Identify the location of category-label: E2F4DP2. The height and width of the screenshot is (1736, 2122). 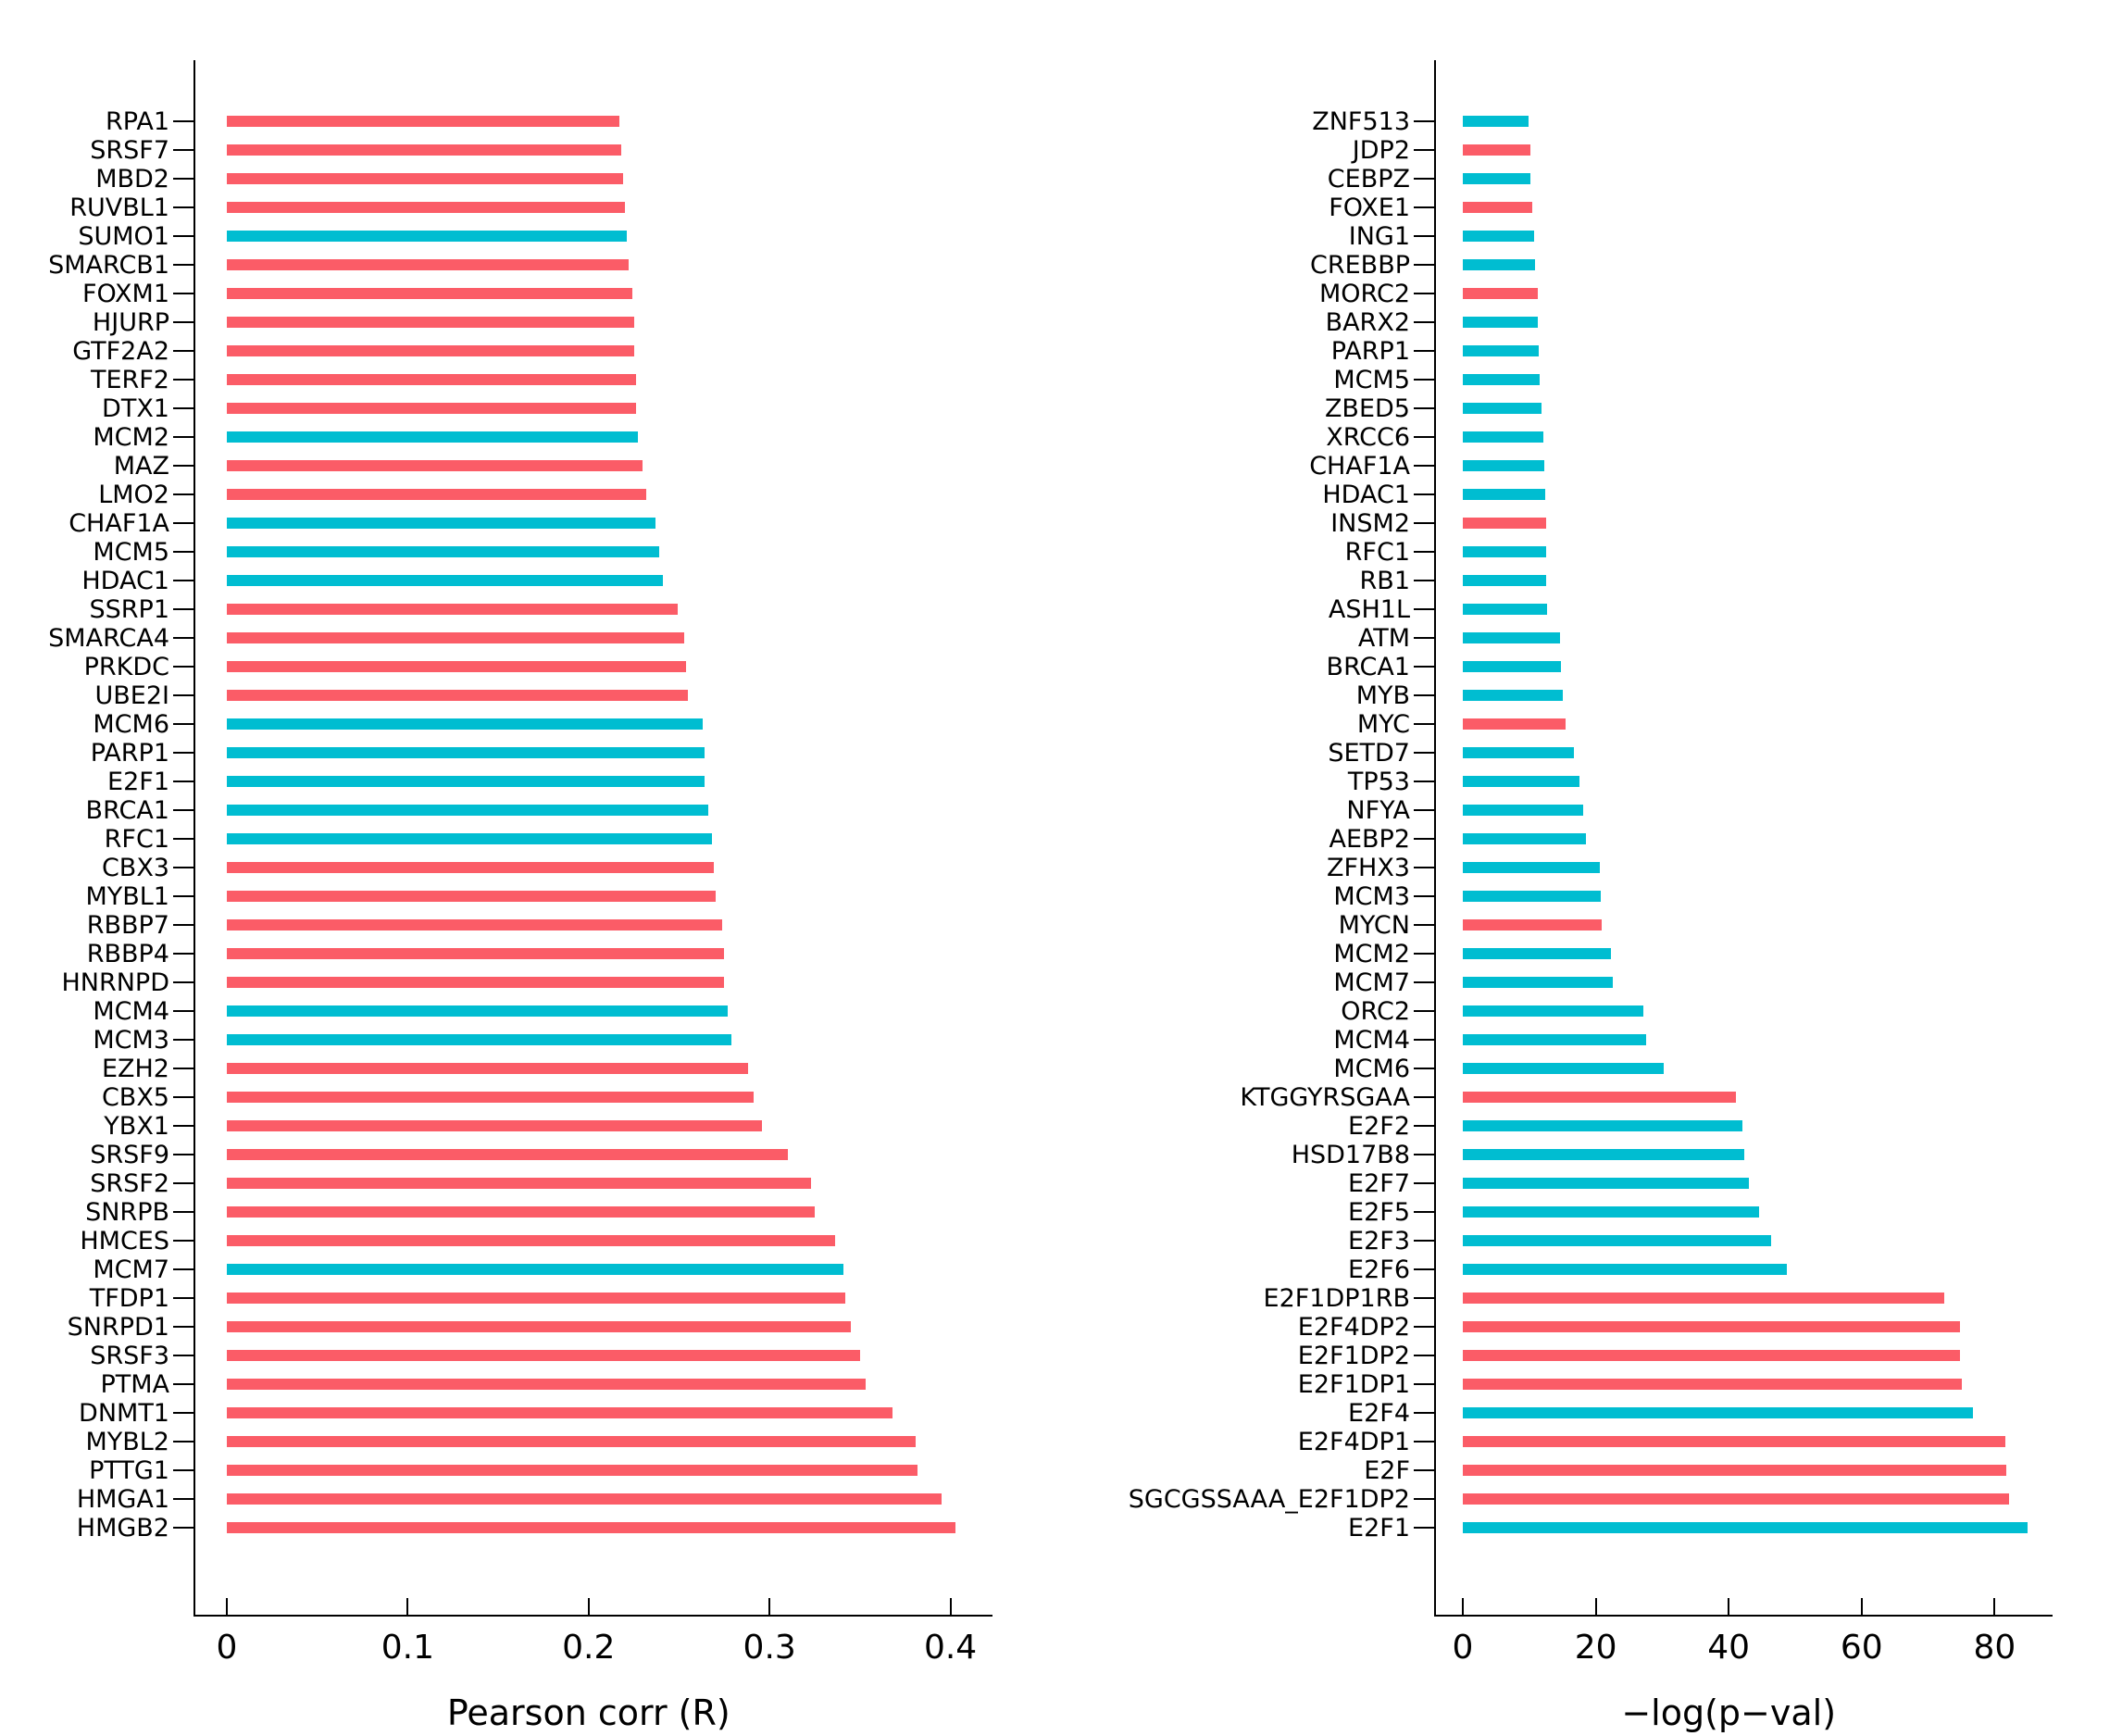
(1353, 1327).